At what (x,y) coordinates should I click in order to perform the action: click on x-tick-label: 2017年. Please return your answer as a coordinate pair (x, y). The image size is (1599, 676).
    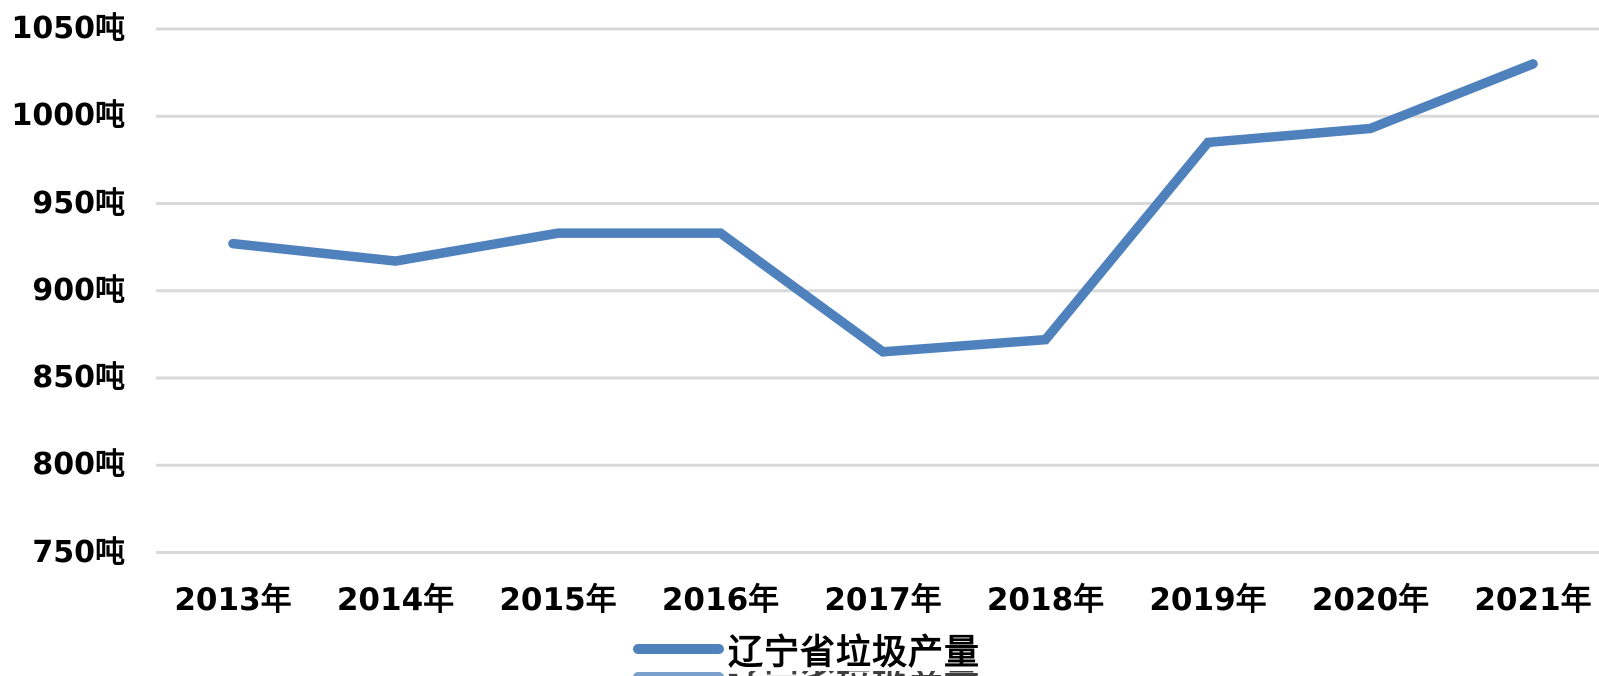
    Looking at the image, I should click on (883, 600).